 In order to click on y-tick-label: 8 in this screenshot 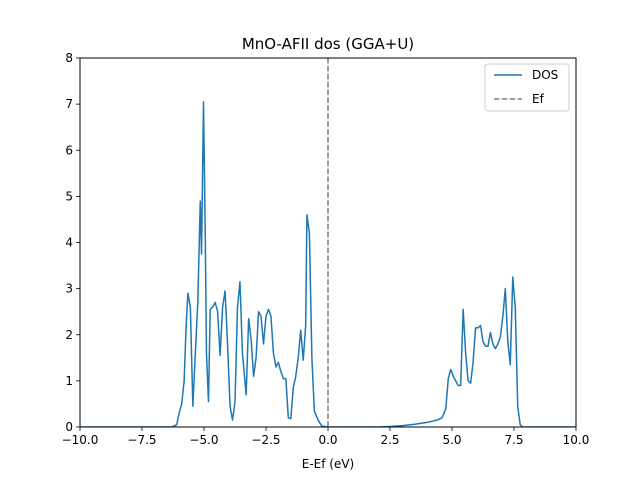, I will do `click(69, 58)`.